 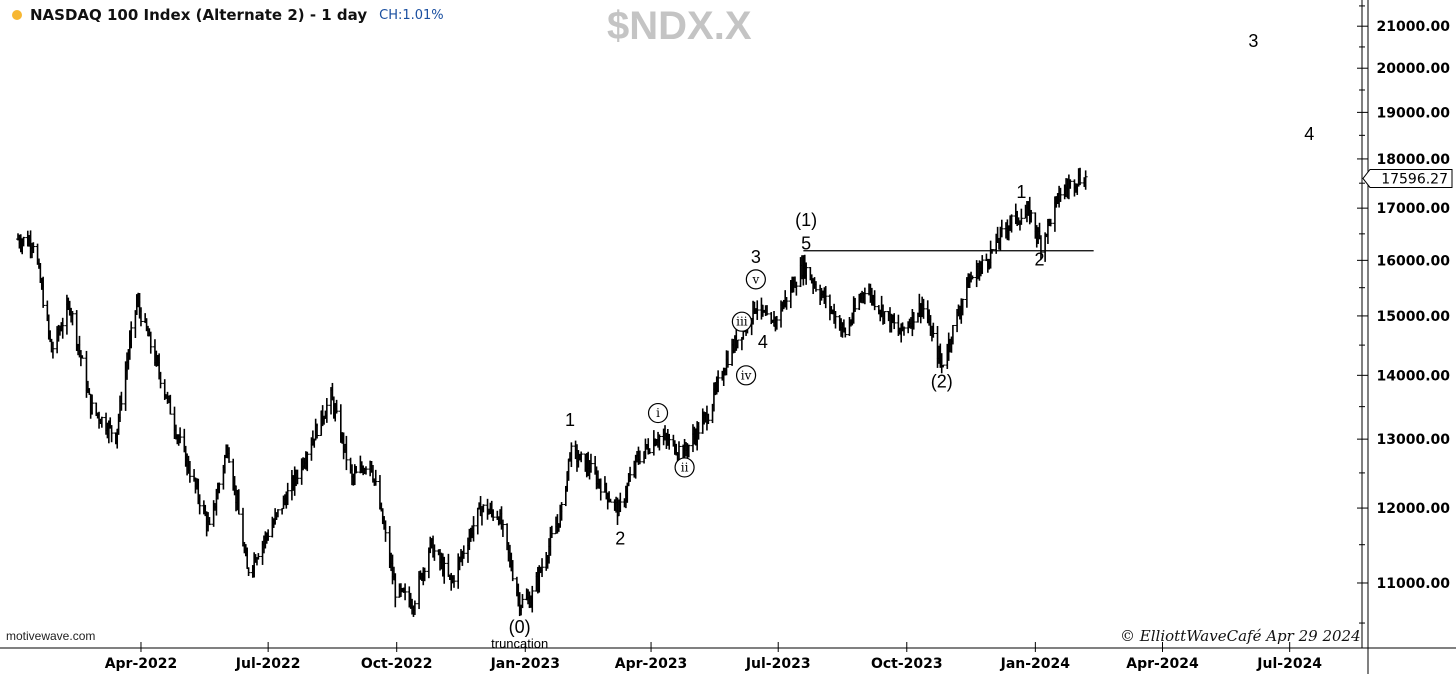 I want to click on svg-text: ii, so click(x=685, y=467).